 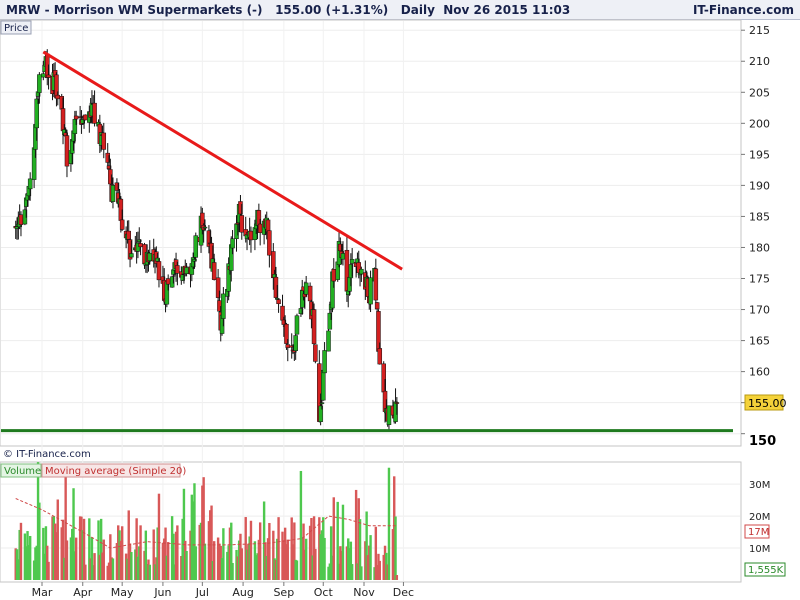 I want to click on last-volume-tag, so click(x=765, y=569).